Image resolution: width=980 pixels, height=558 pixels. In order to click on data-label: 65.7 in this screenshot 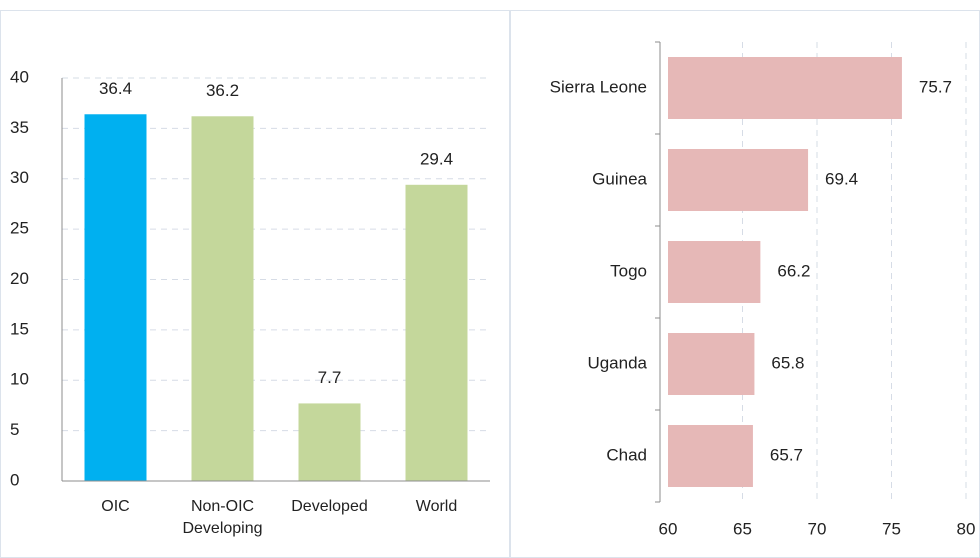, I will do `click(786, 454)`.